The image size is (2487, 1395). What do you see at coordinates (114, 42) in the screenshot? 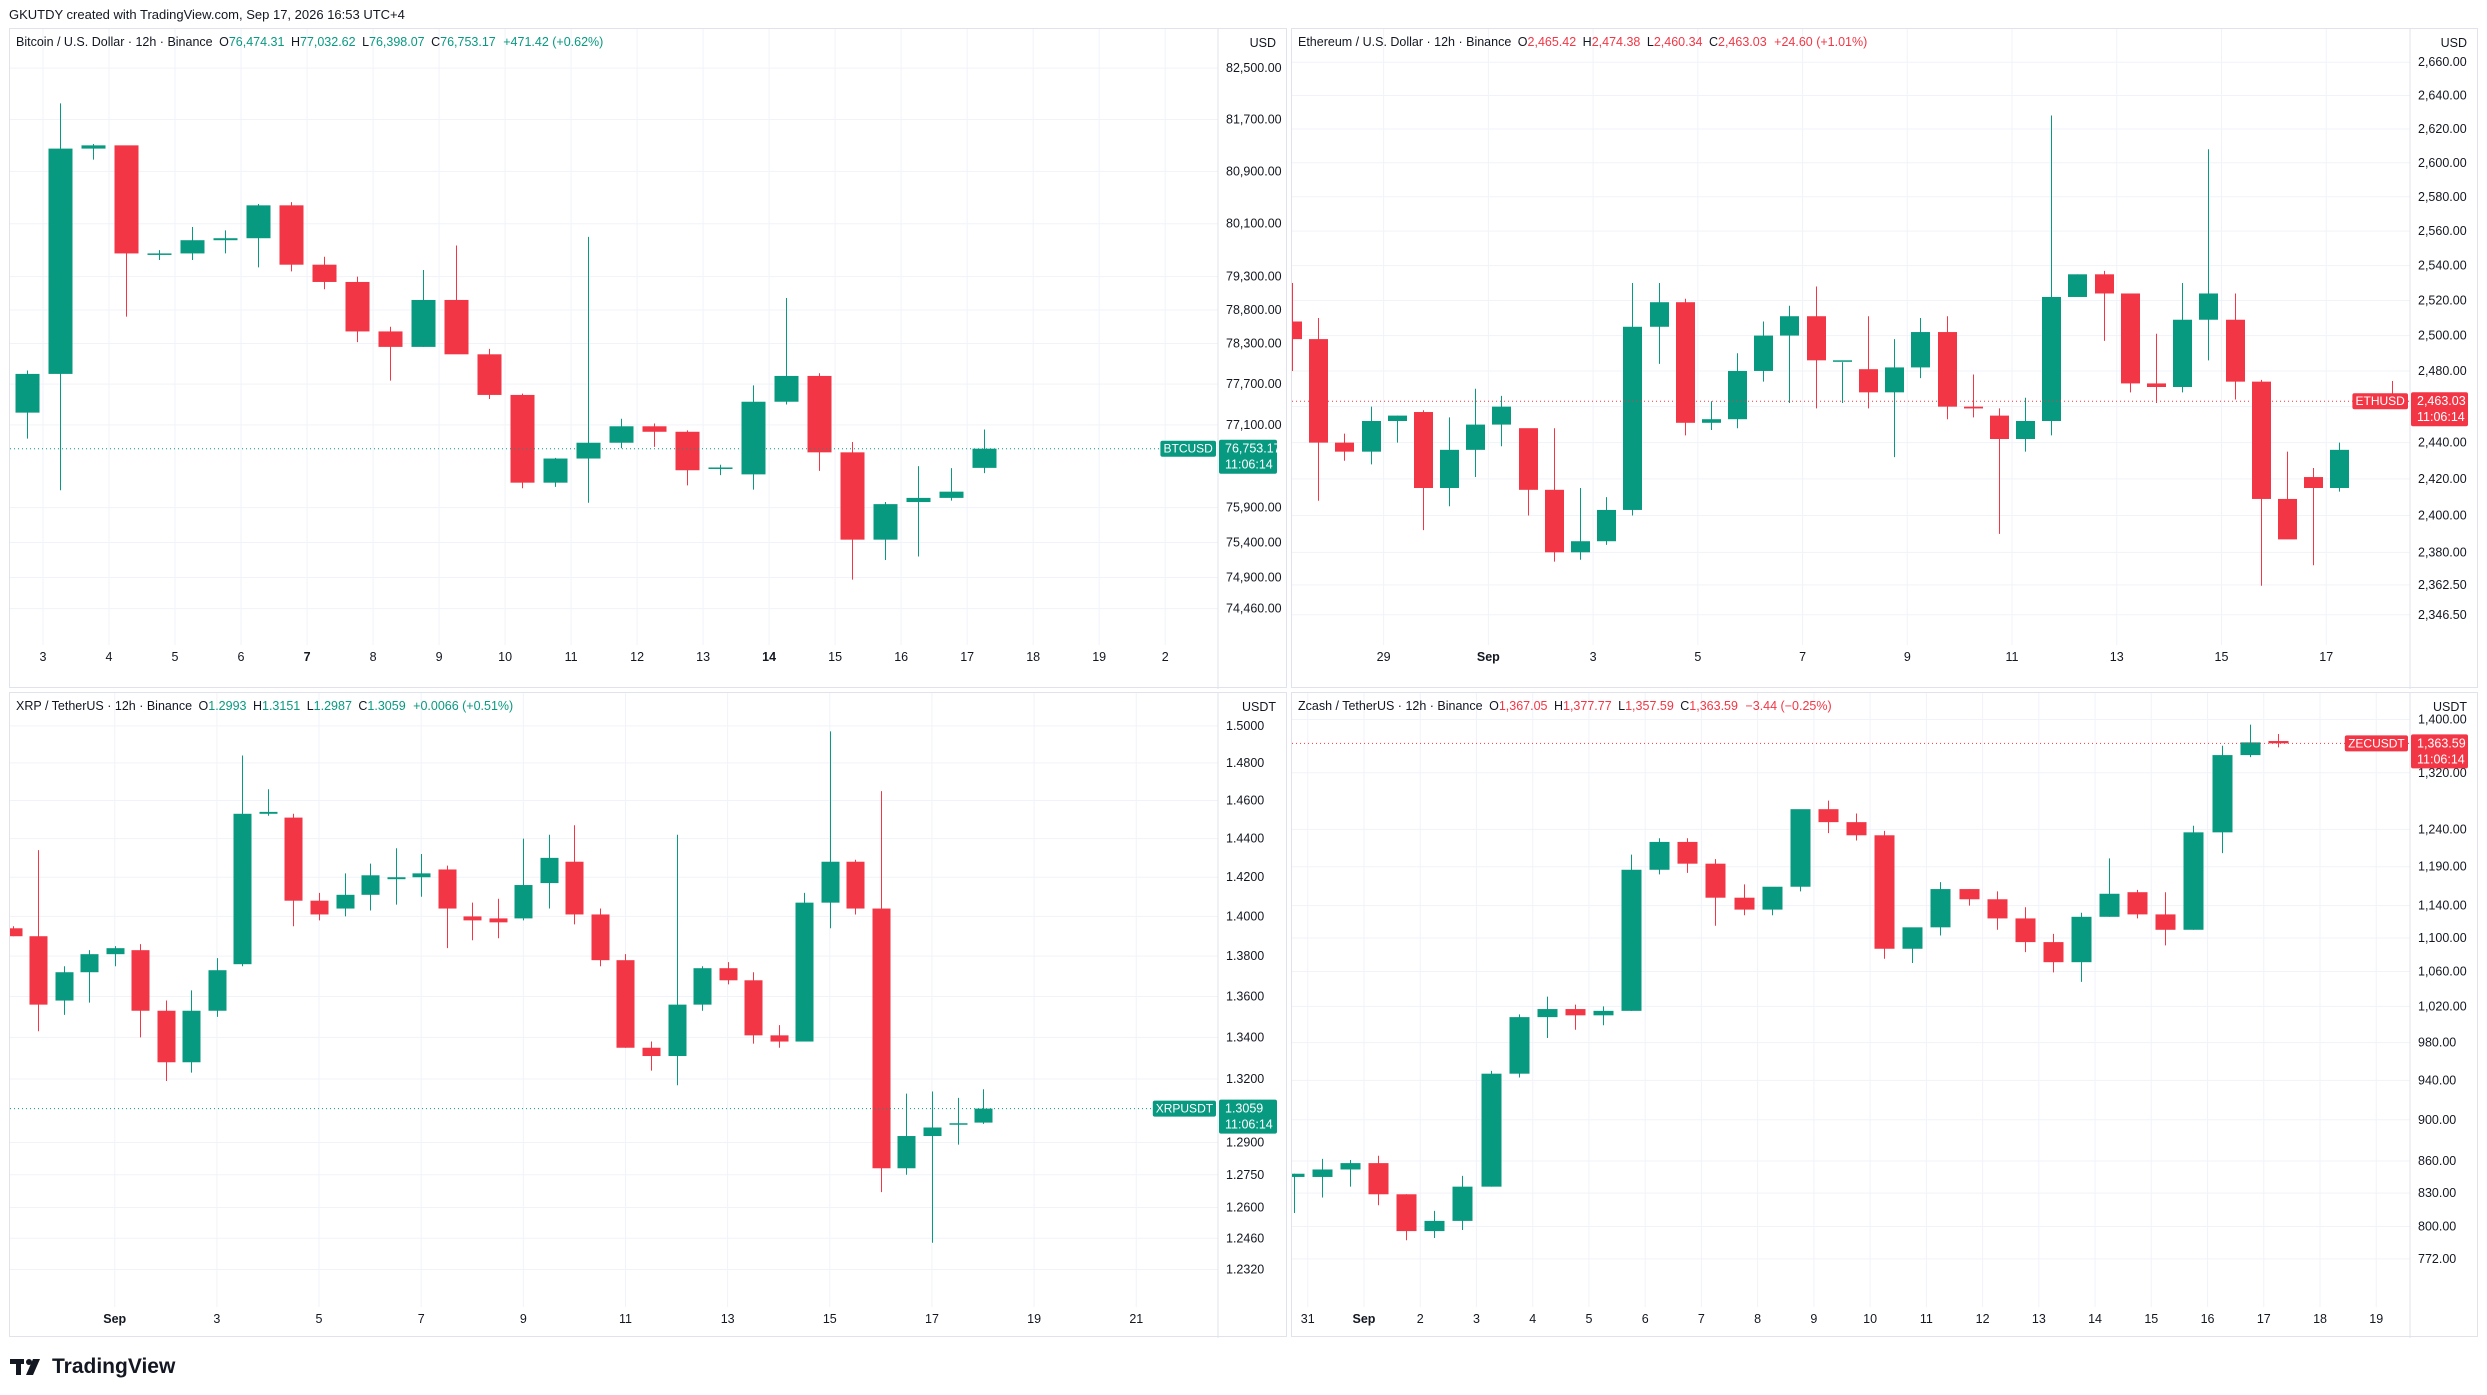
I see `symbol-title: Bitcoin / U.S. Dollar · 12h · Binance` at bounding box center [114, 42].